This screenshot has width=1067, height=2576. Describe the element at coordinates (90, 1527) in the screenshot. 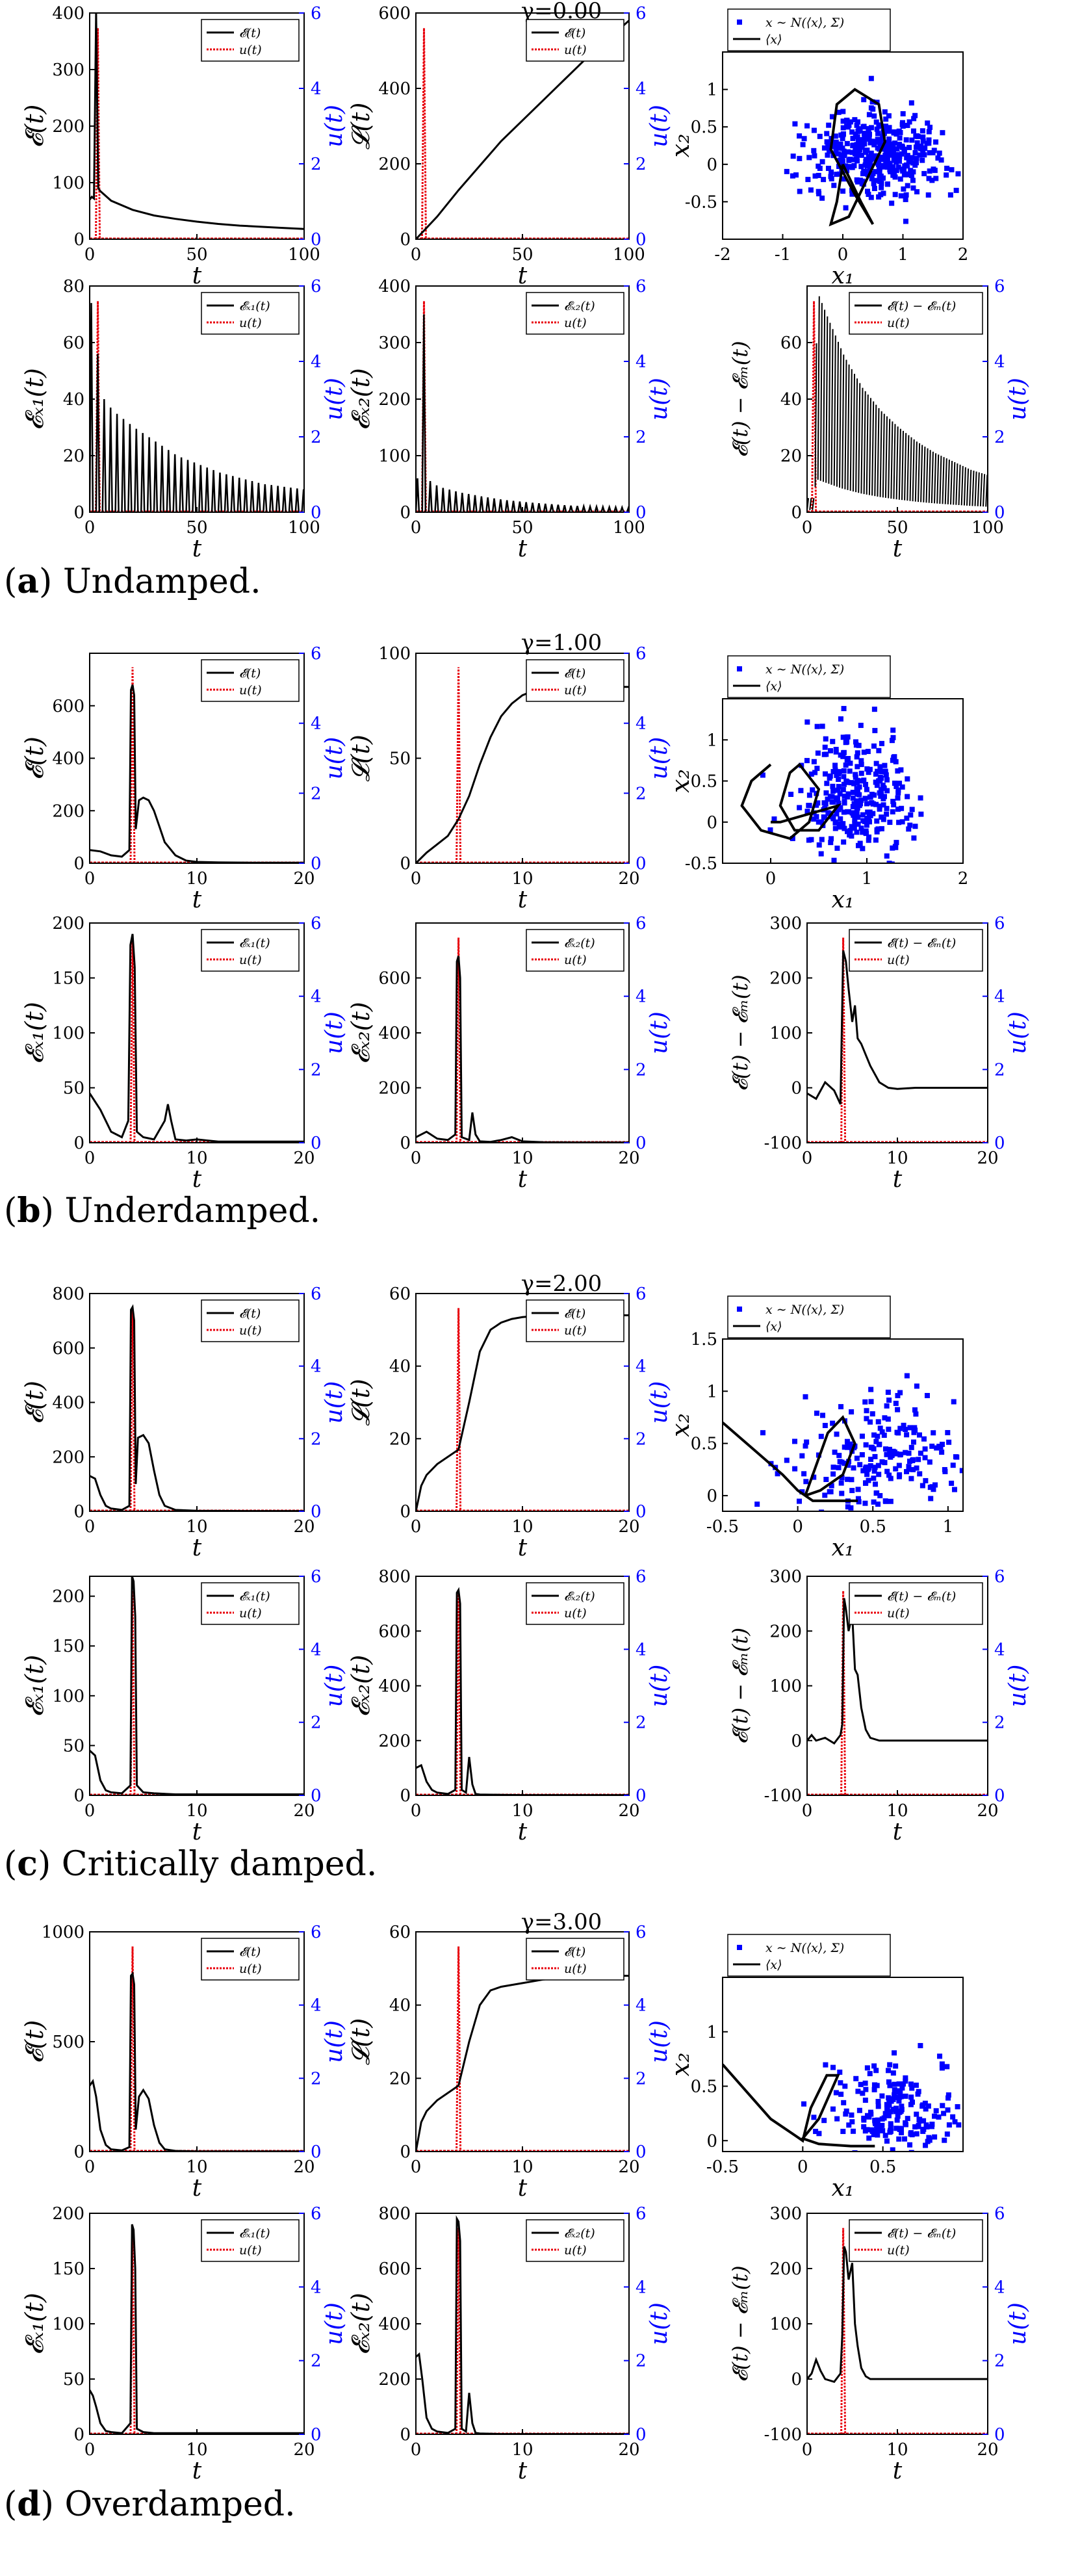

I see `x-tick-label: 0` at that location.